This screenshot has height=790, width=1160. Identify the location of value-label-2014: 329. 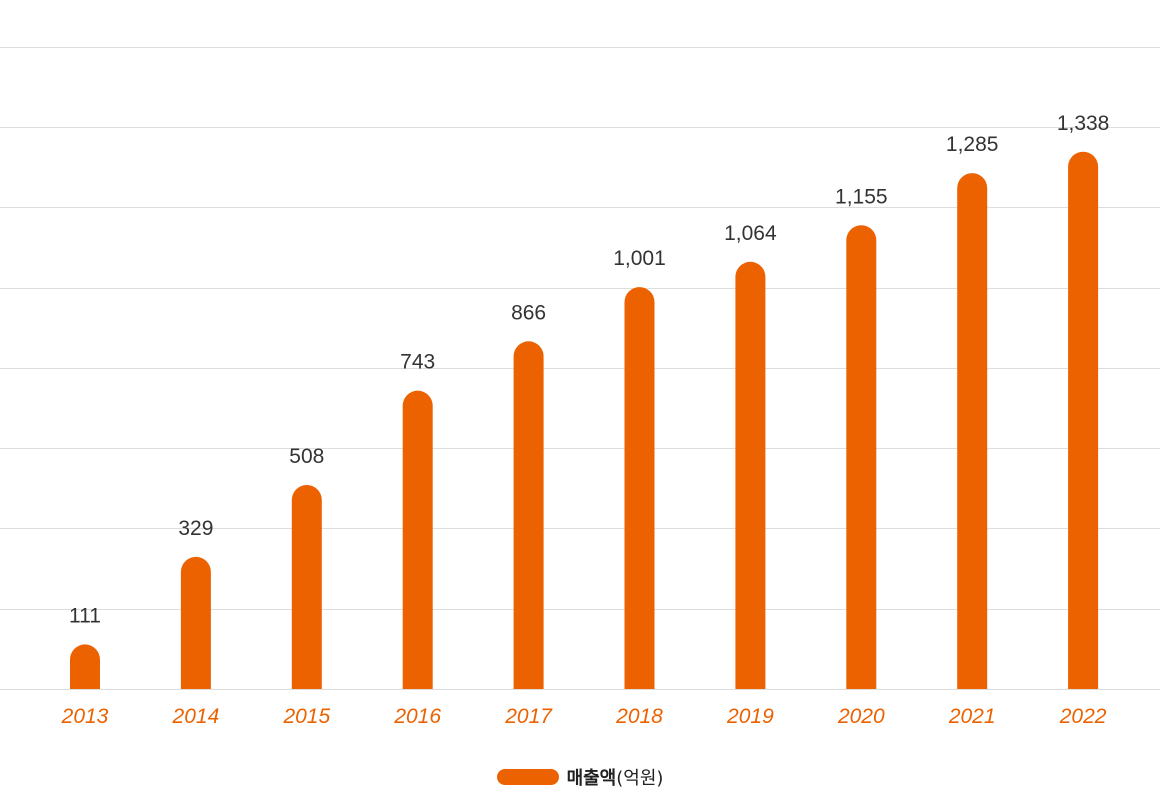
(195, 528).